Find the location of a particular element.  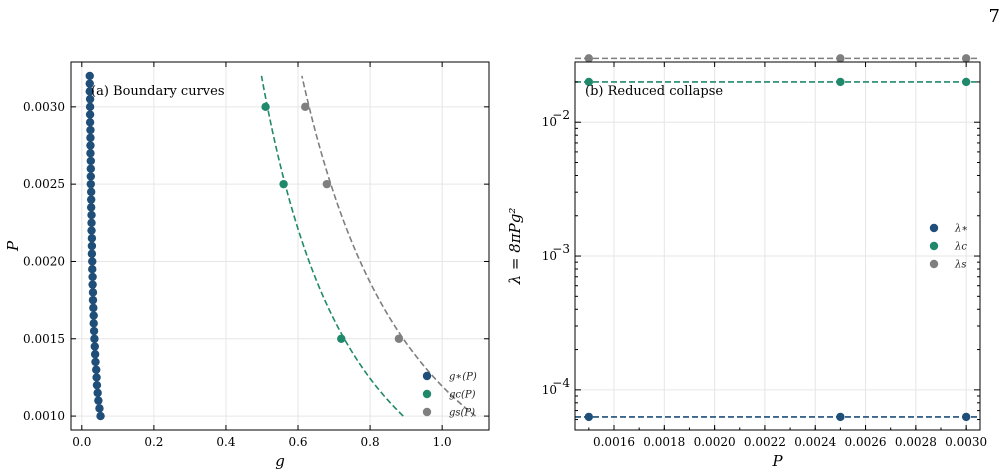

x-tick-label: 0.0 is located at coordinates (81, 442).